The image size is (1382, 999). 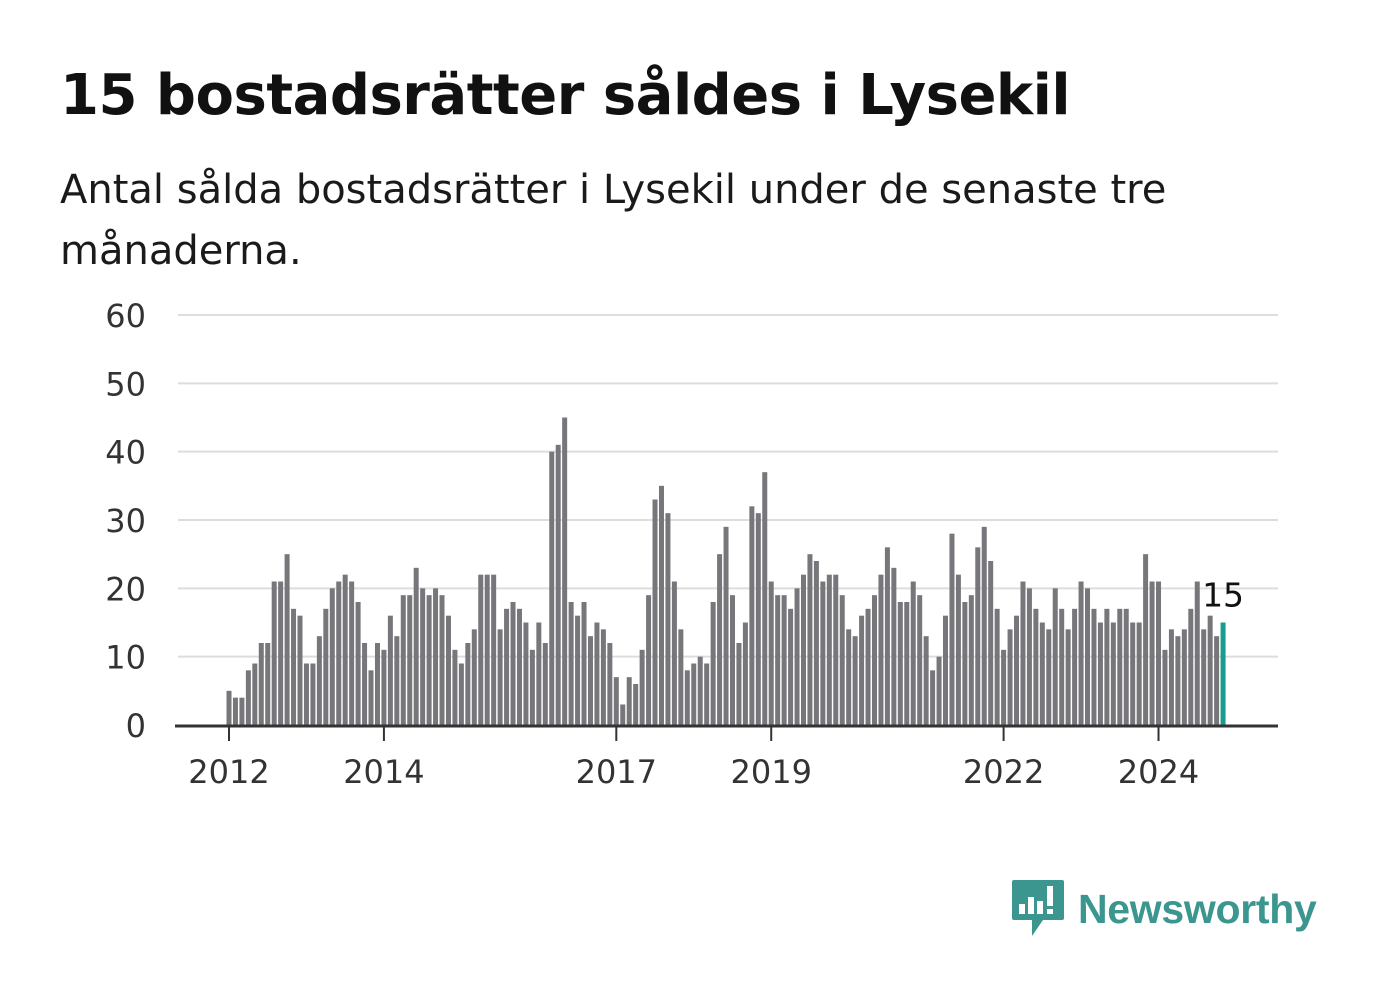 What do you see at coordinates (616, 772) in the screenshot?
I see `x-tick-label: 2017` at bounding box center [616, 772].